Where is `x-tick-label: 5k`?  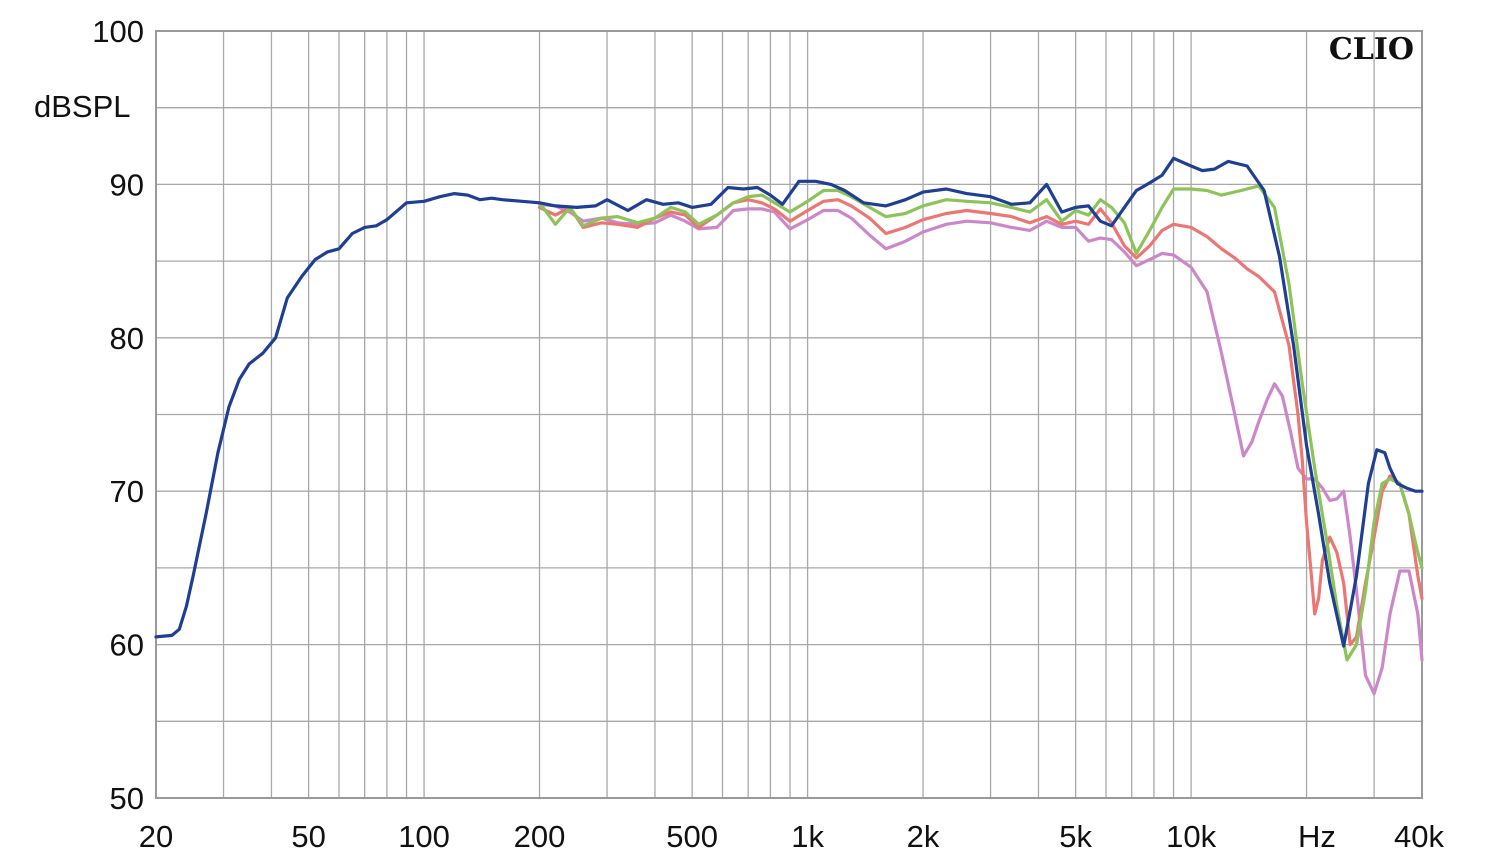
x-tick-label: 5k is located at coordinates (1075, 836).